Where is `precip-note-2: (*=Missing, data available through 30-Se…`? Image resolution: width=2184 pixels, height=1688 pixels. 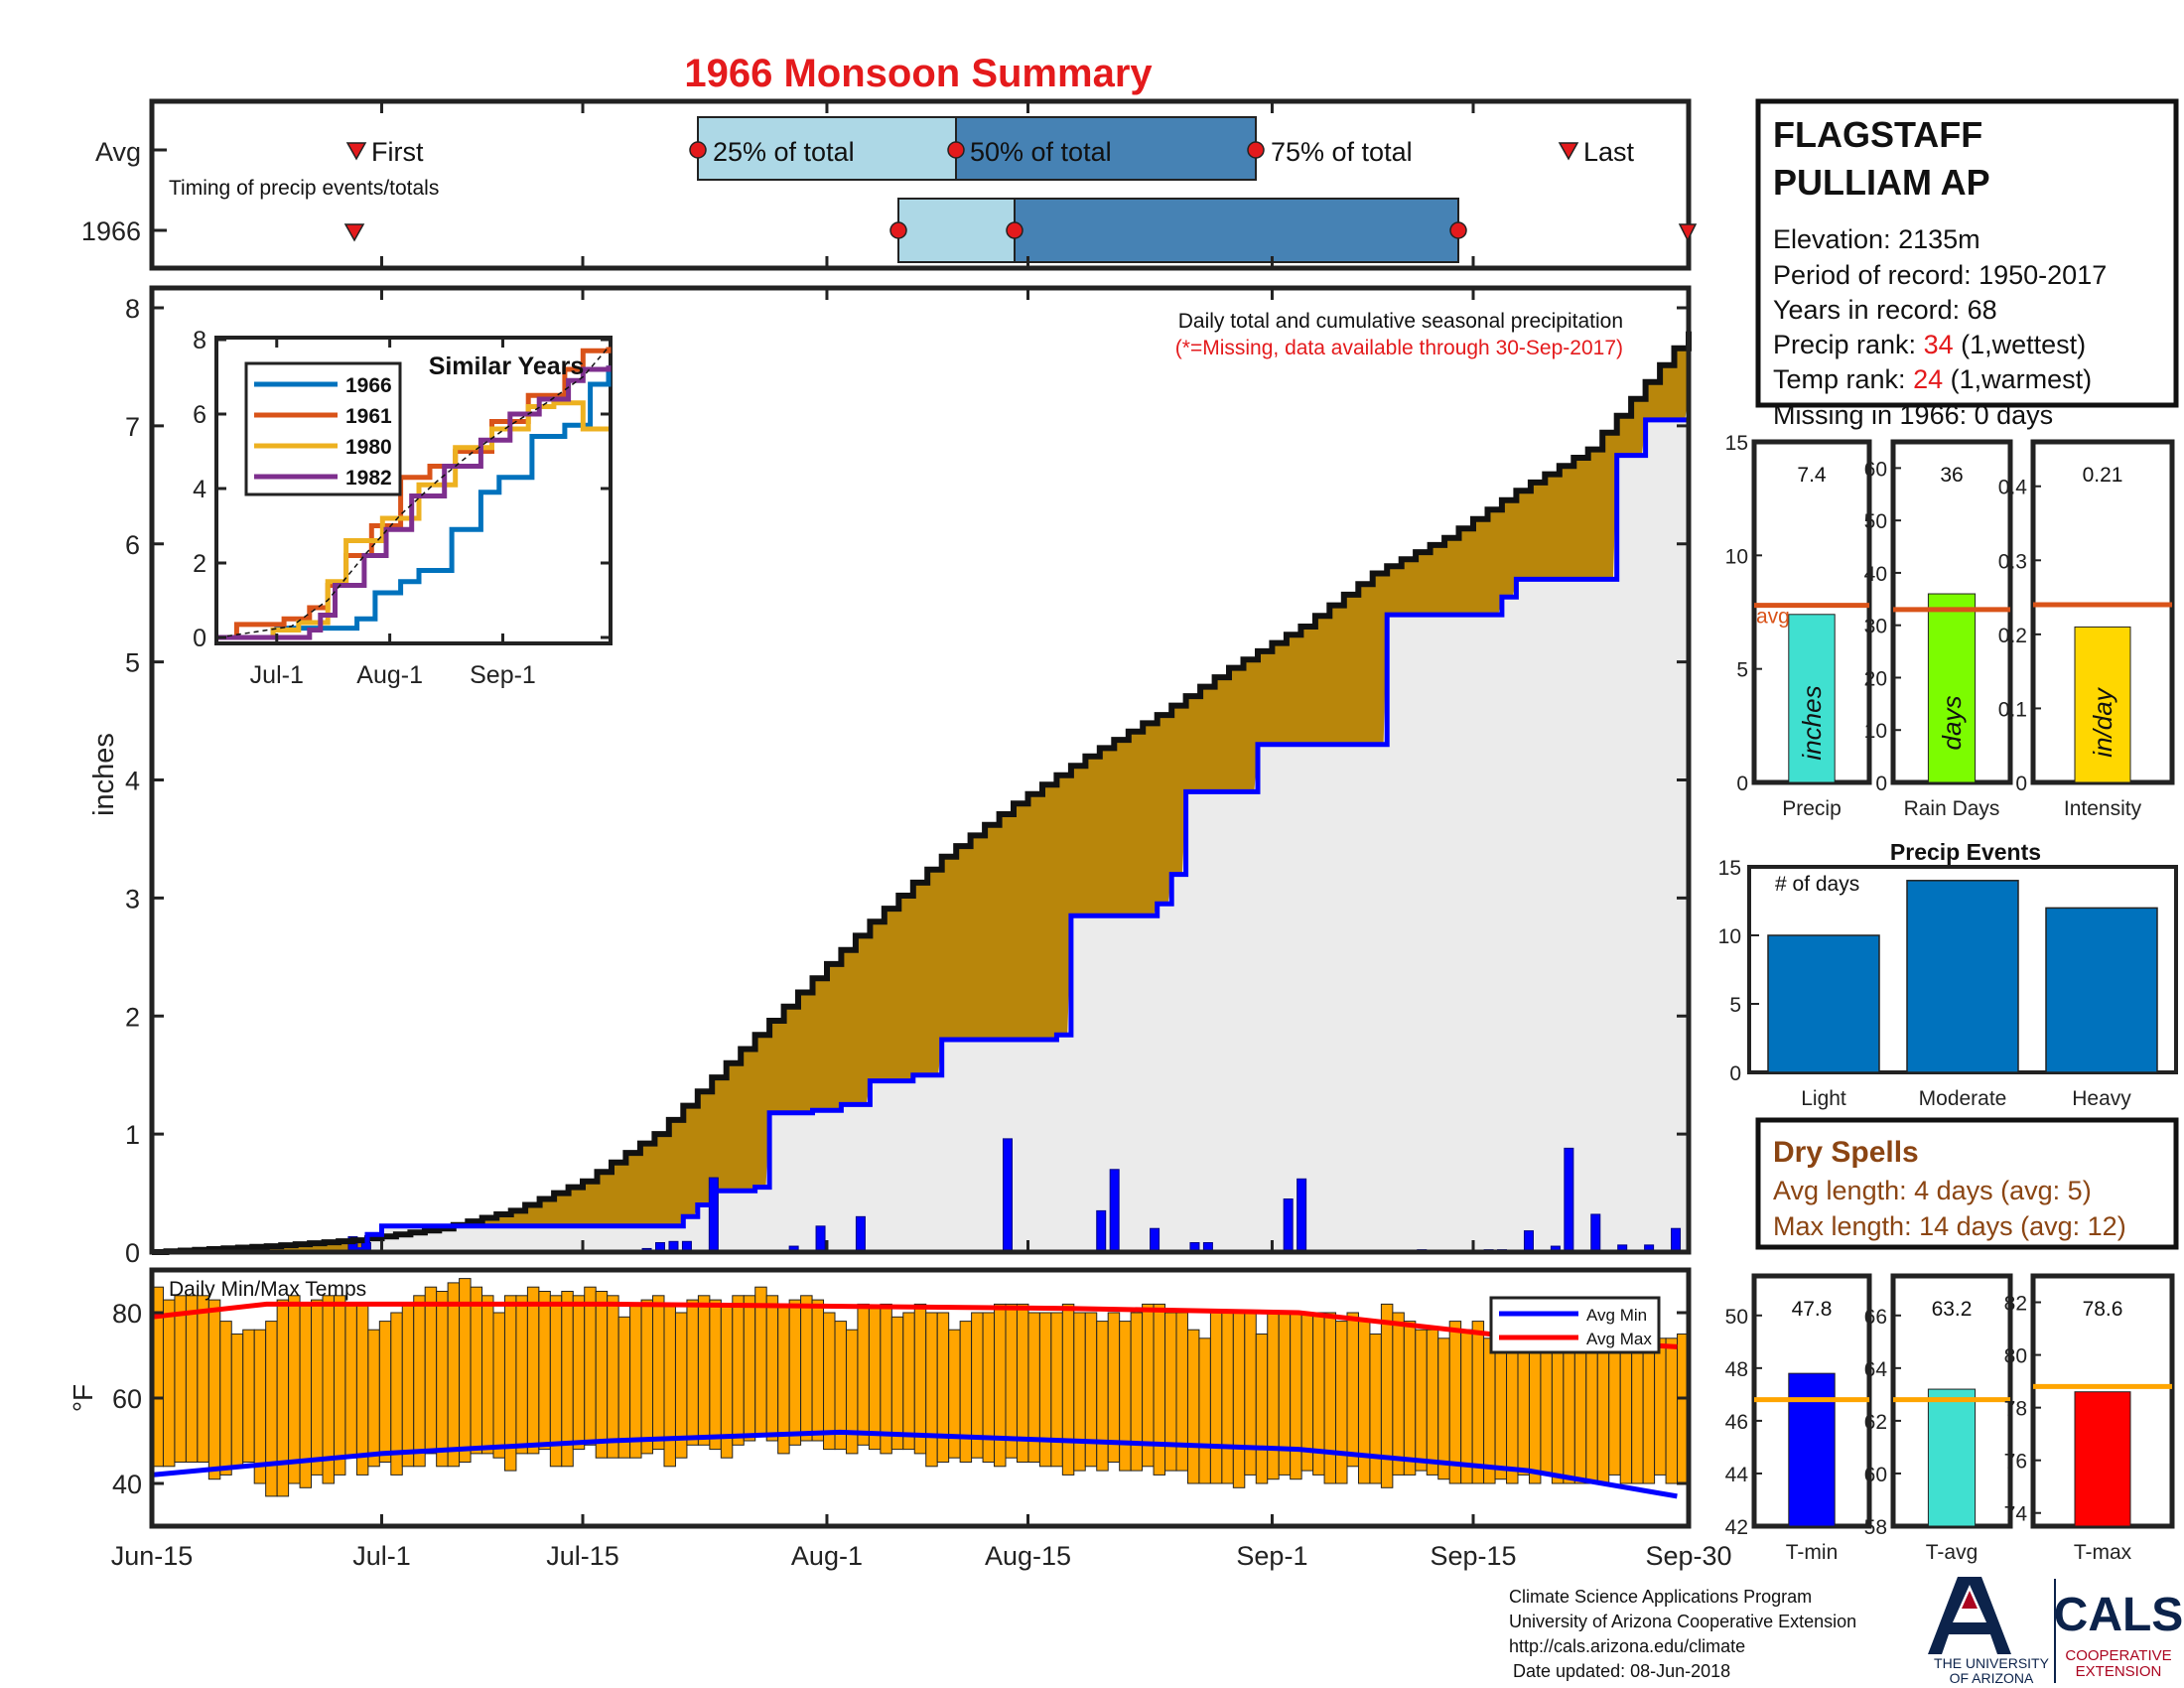
precip-note-2: (*=Missing, data available through 30-Se… is located at coordinates (1399, 348).